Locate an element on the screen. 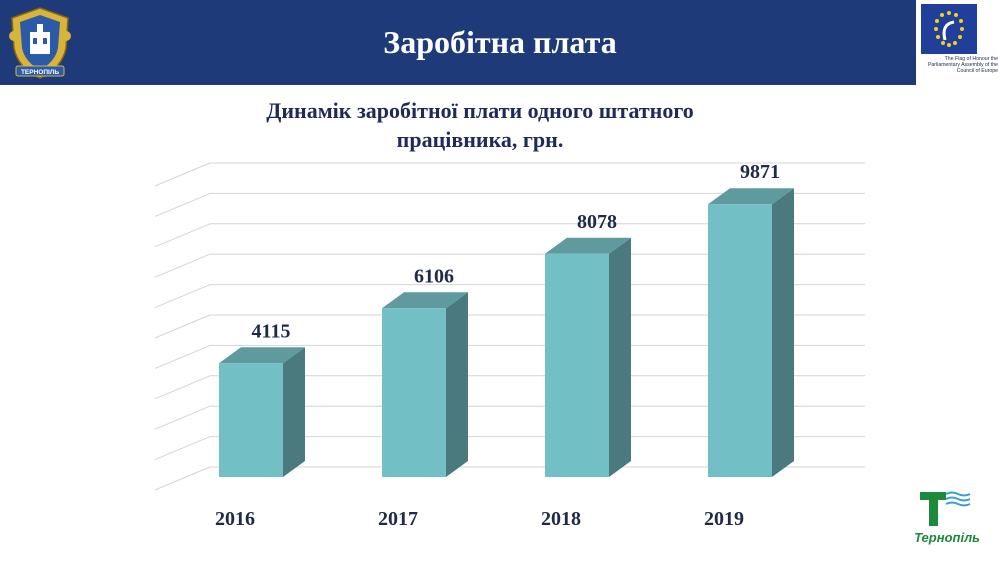 The height and width of the screenshot is (562, 1000). page-title: Заробітна плата is located at coordinates (500, 42).